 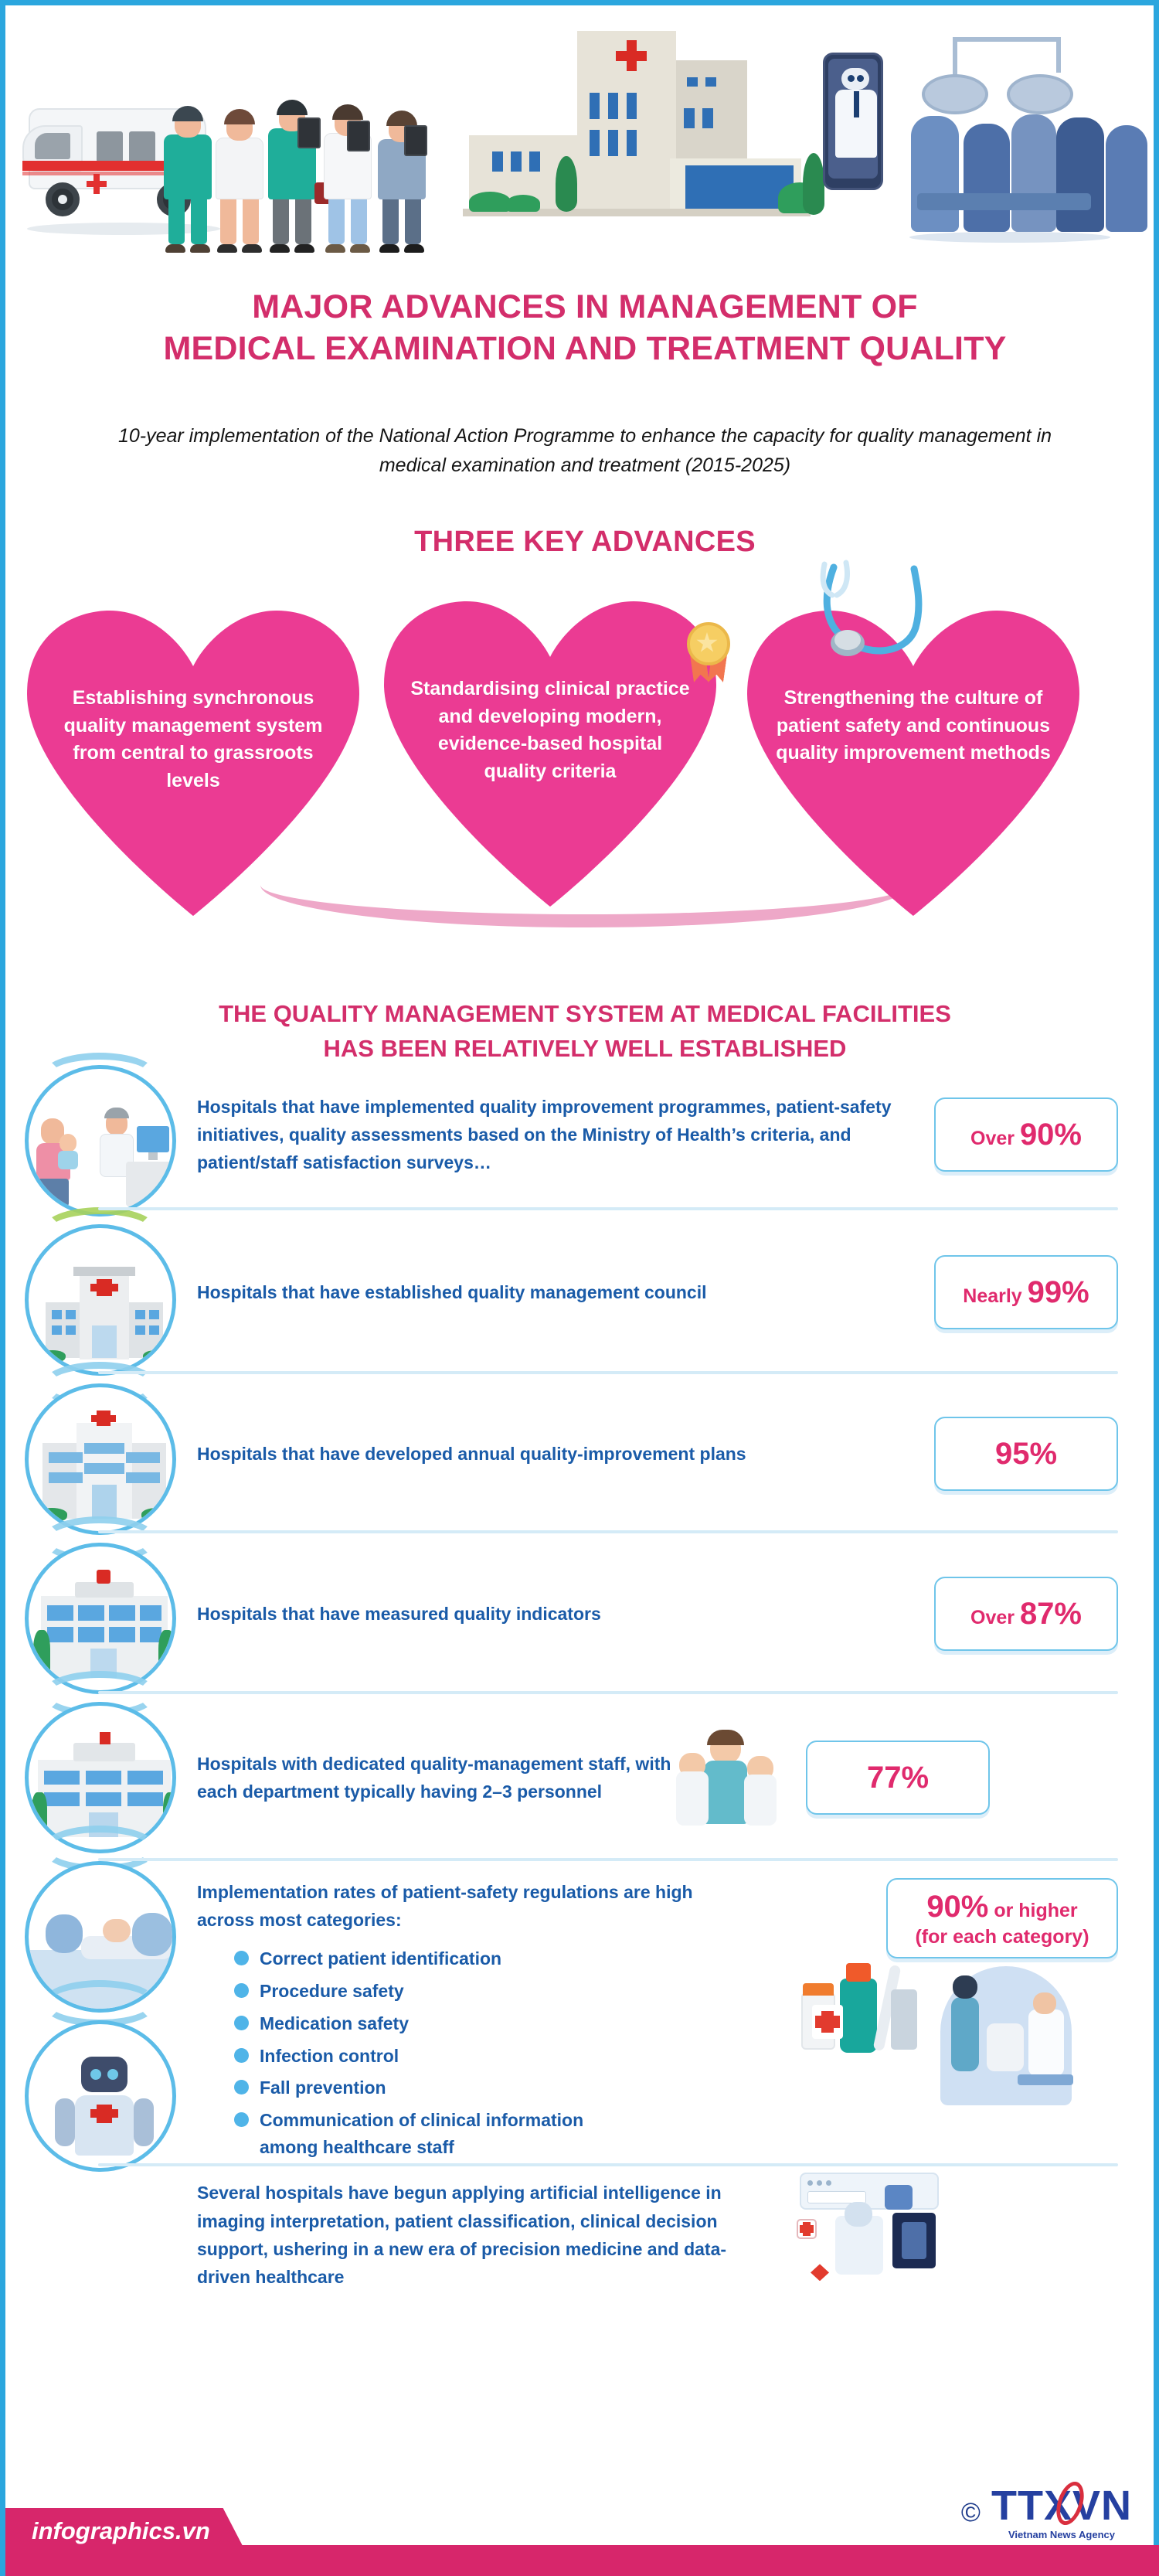 What do you see at coordinates (100, 1777) in the screenshot?
I see `hospital-wide-icon` at bounding box center [100, 1777].